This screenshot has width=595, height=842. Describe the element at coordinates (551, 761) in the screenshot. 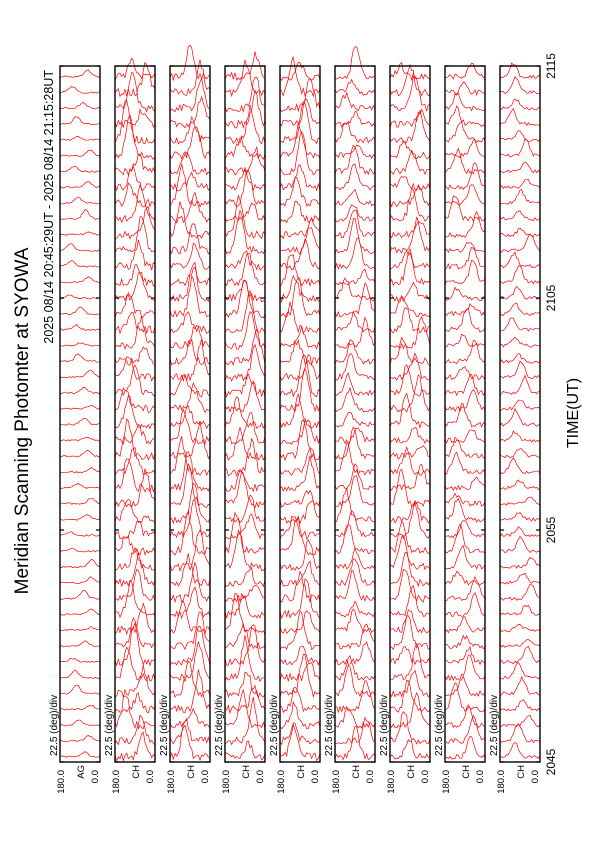

I see `time-tick-label: 2045` at that location.